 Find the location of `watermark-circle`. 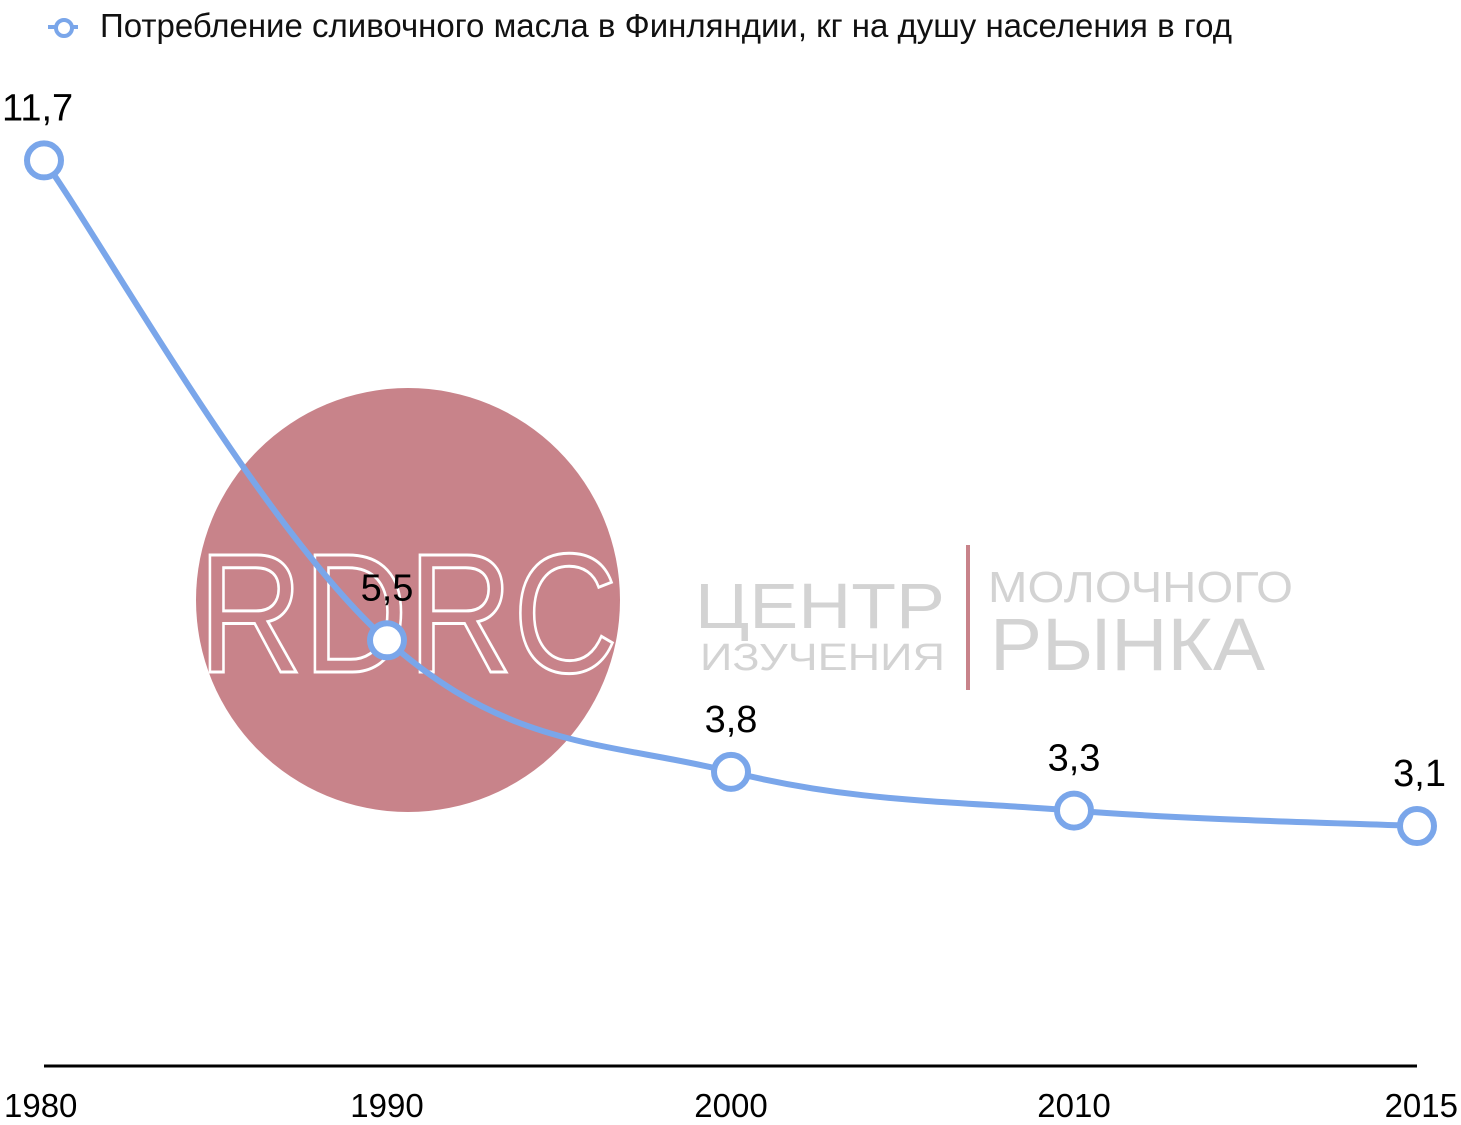

watermark-circle is located at coordinates (408, 600).